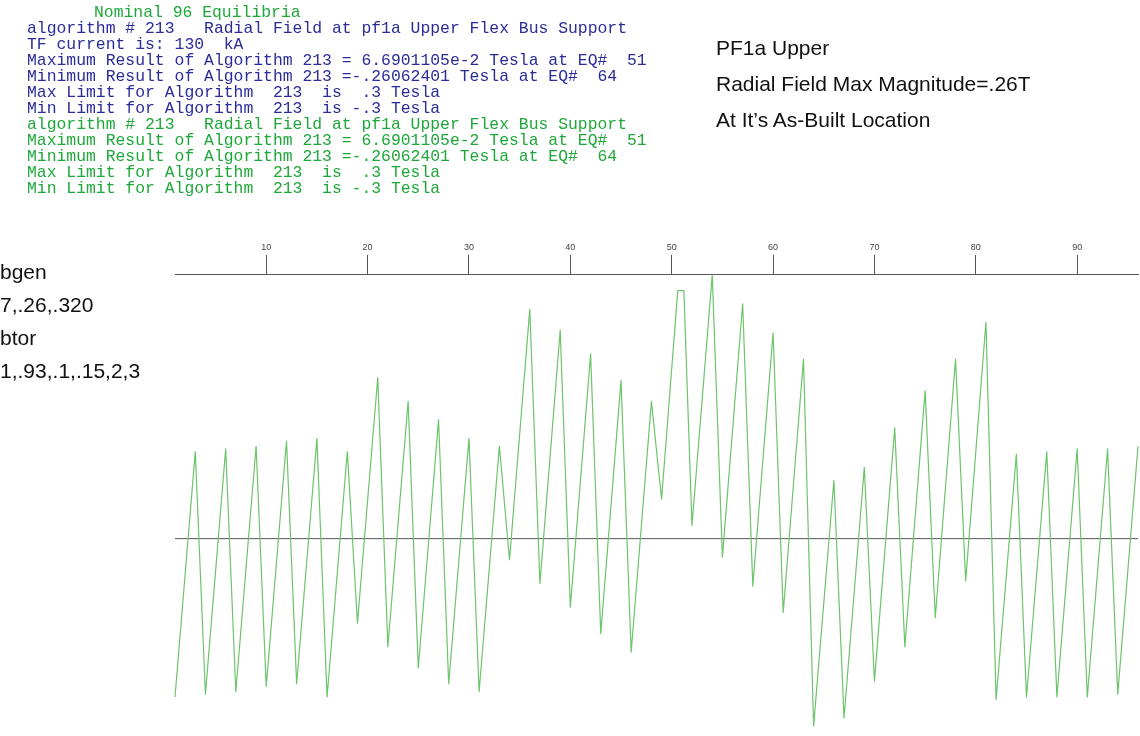 This screenshot has height=736, width=1140. I want to click on x-tick-label: 60, so click(773, 246).